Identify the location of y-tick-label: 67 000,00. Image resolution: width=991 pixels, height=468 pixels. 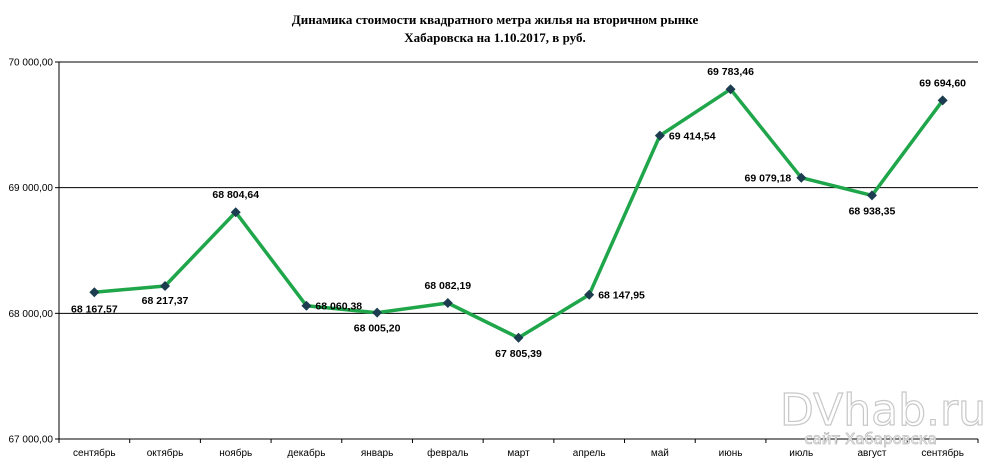
(31, 440).